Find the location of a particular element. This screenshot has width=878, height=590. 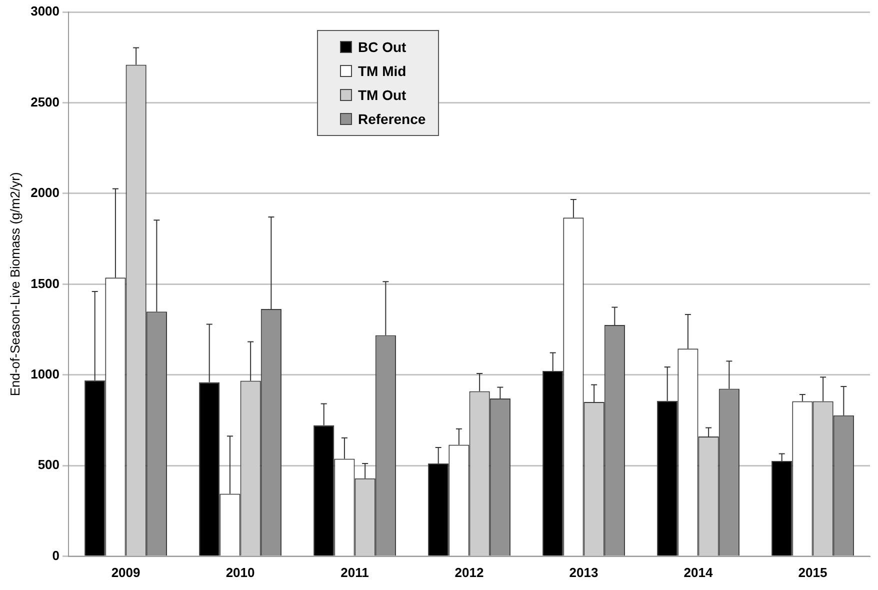

x-tick-label: 2010 is located at coordinates (240, 572).